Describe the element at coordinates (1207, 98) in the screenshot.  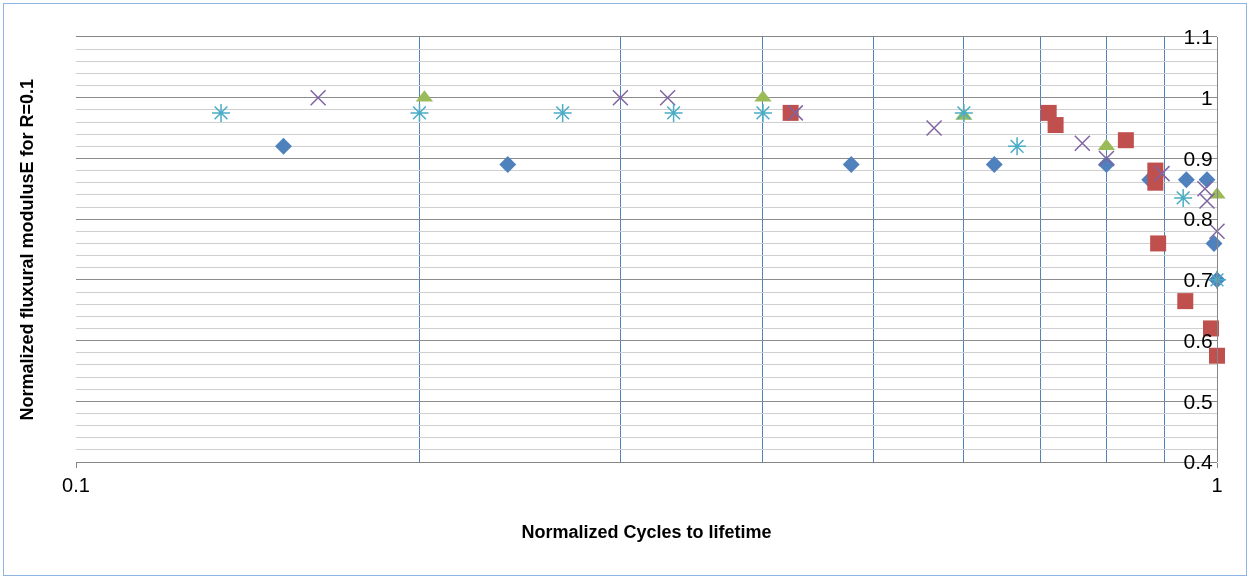
I see `y-tick-label: 1` at that location.